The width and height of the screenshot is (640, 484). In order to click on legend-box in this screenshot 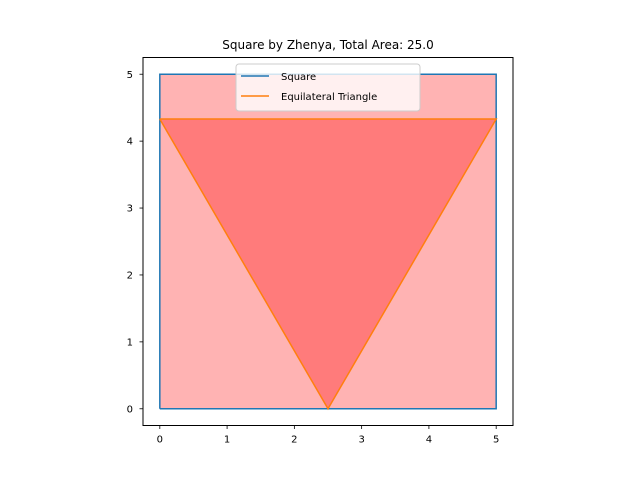, I will do `click(328, 87)`.